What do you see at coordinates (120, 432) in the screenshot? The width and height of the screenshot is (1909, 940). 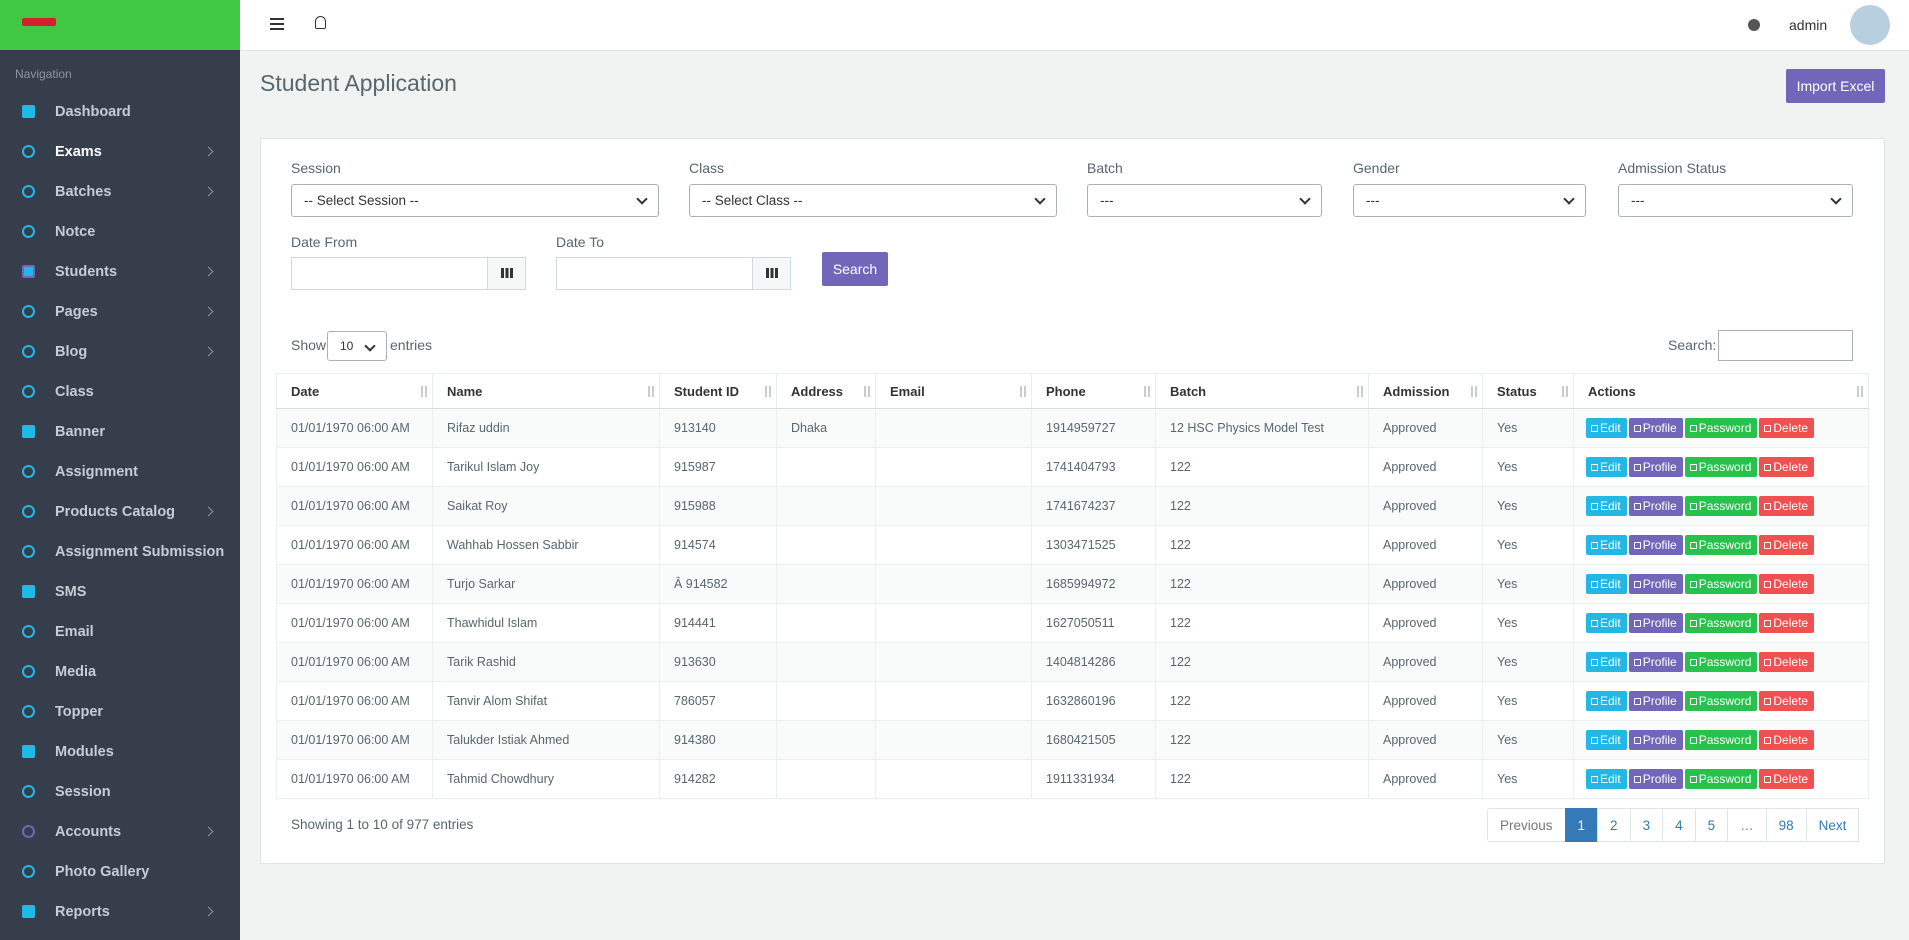 I see `nav-item: Banner` at bounding box center [120, 432].